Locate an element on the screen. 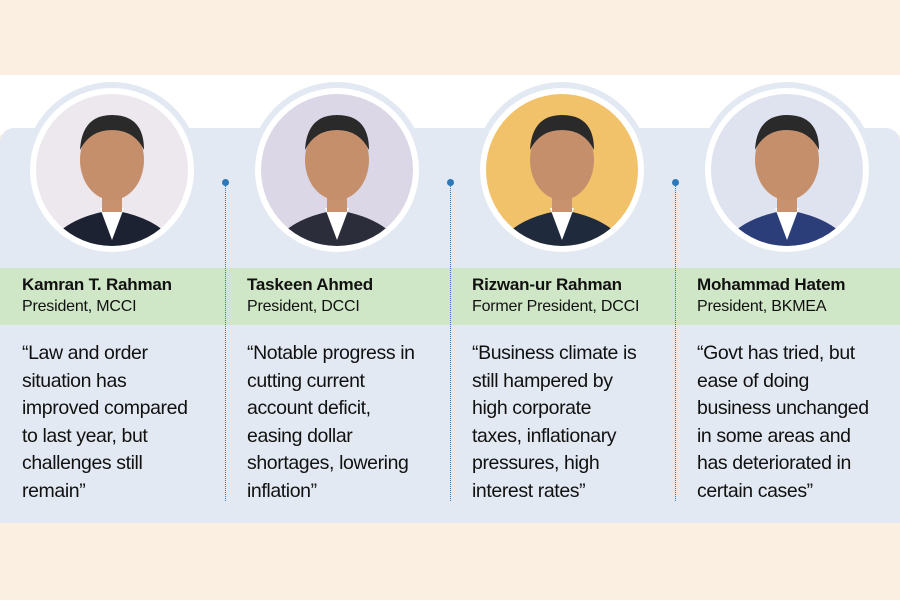 This screenshot has width=900, height=600. quote-line: interest rates” is located at coordinates (529, 490).